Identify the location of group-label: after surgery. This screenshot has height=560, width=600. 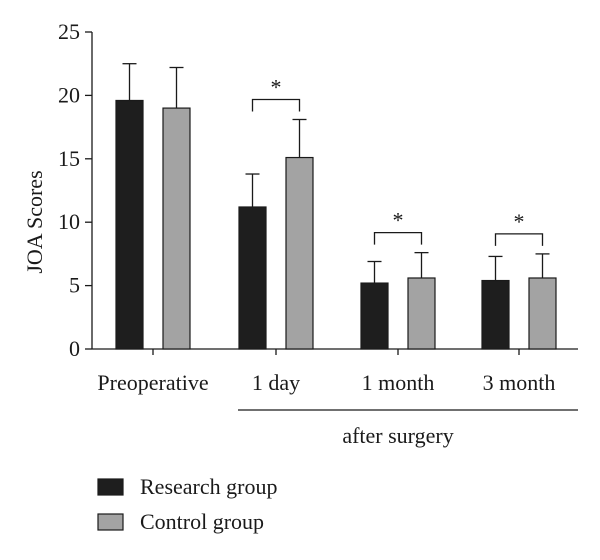
(397, 435).